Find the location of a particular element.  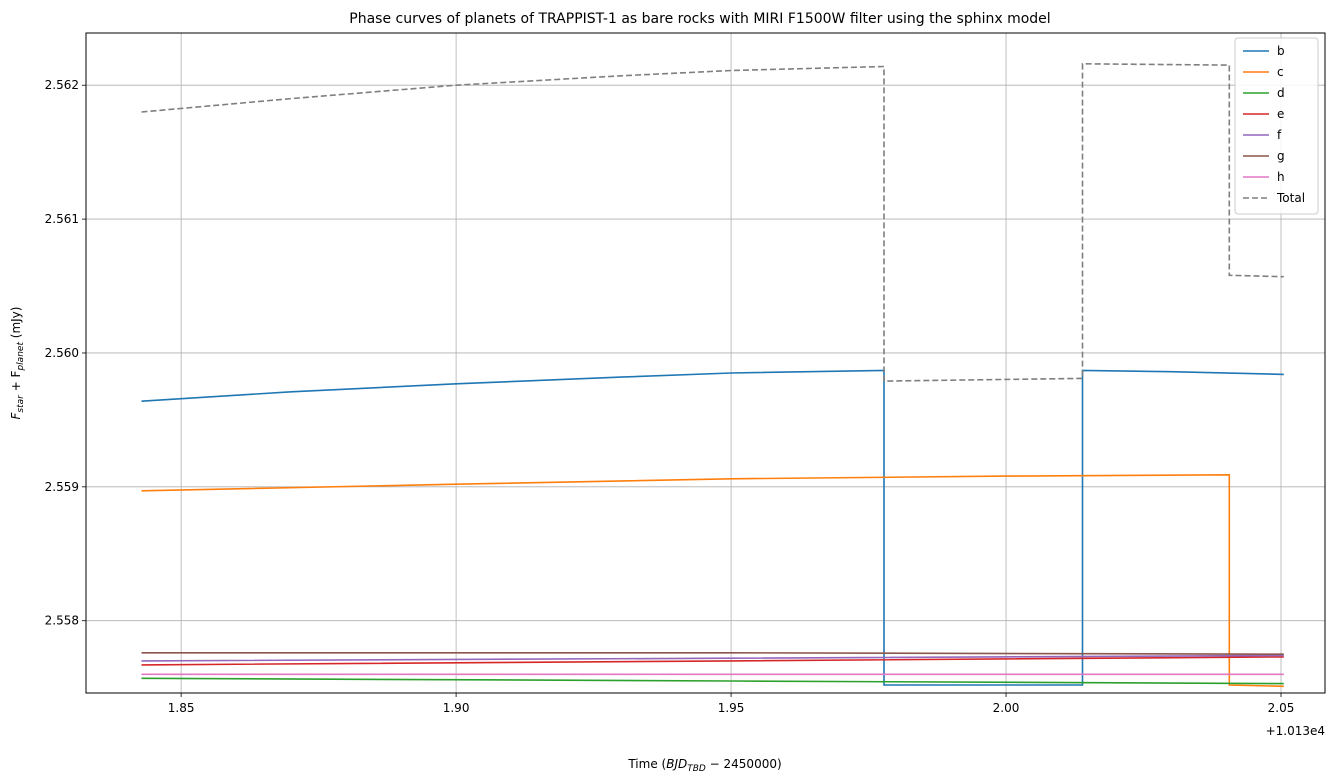

legend-label: b is located at coordinates (1281, 51).